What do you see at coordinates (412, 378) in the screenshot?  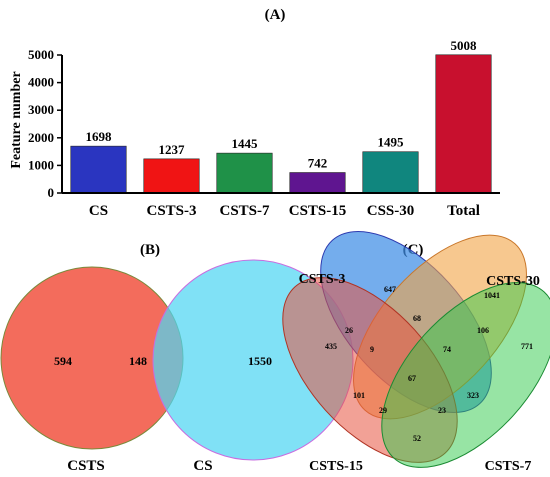 I see `venn-c-region-value: 67` at bounding box center [412, 378].